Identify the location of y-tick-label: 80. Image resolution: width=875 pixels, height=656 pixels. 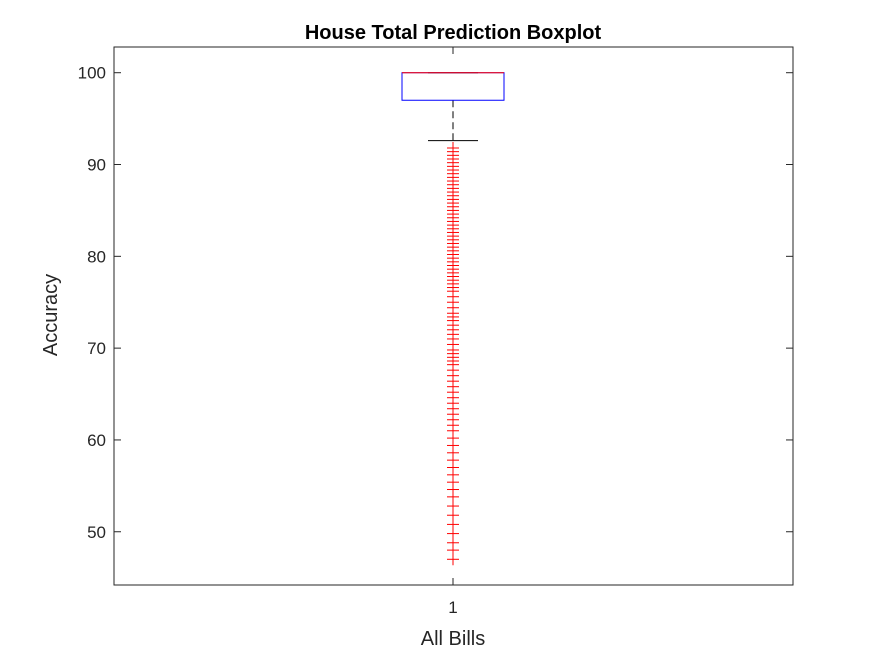
(96, 256).